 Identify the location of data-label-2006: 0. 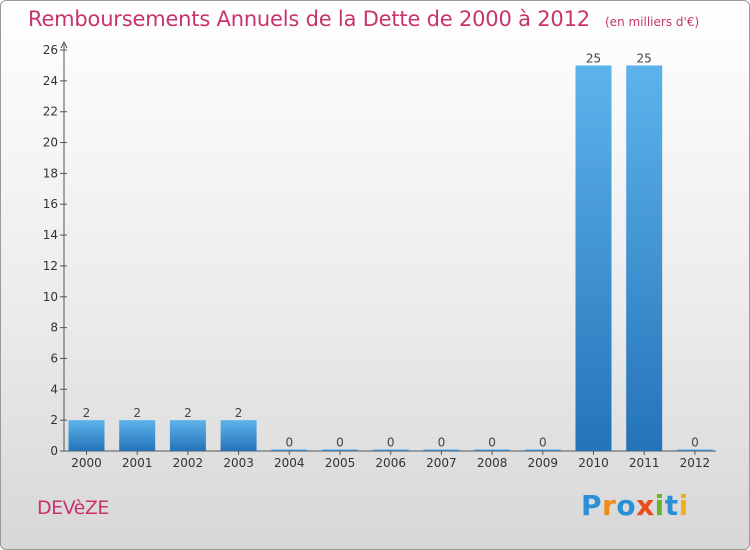
(391, 443).